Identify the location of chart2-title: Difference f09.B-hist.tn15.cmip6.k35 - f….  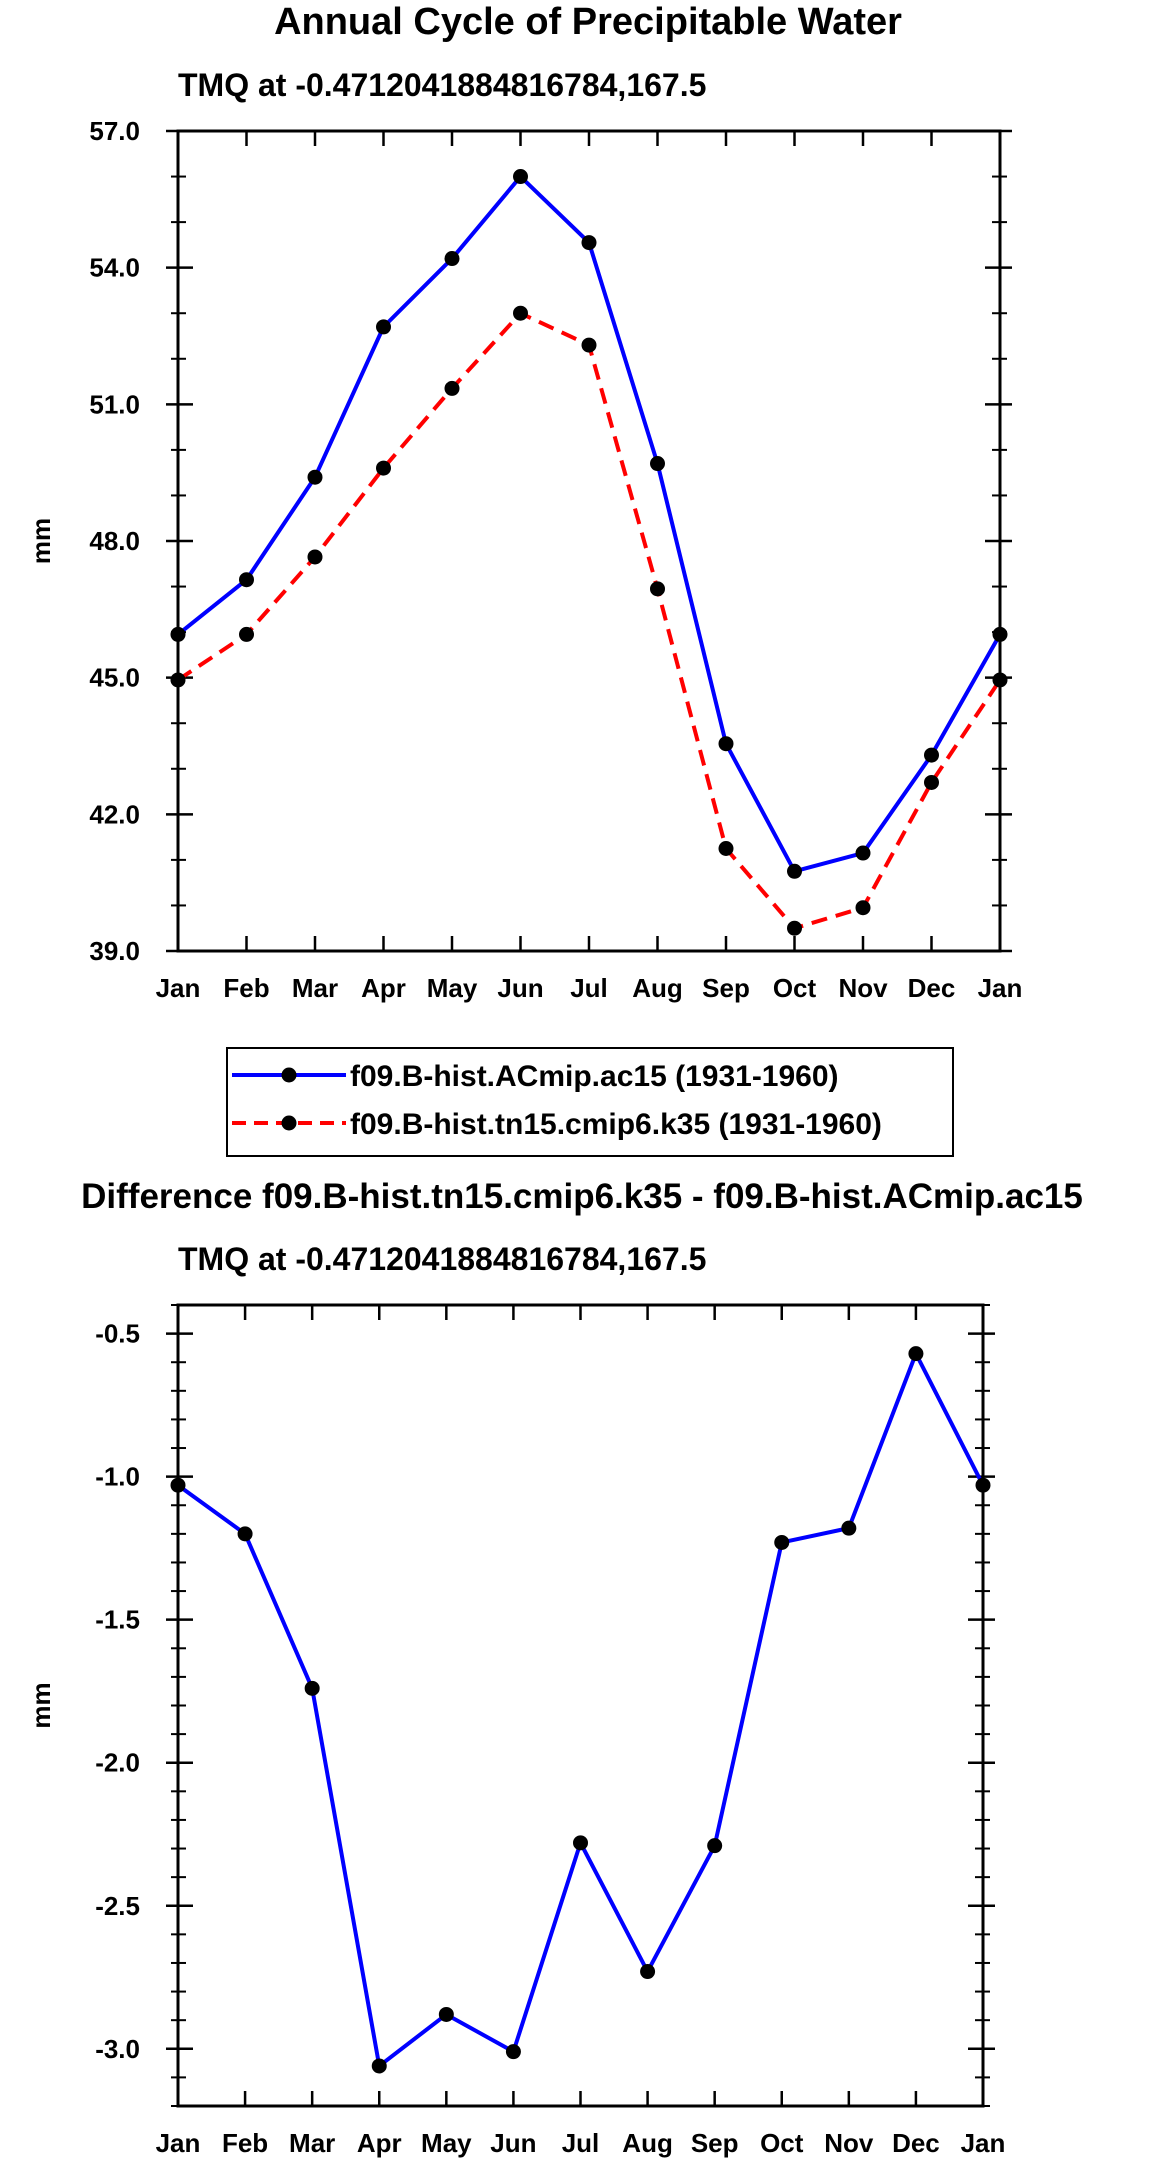
(582, 1196).